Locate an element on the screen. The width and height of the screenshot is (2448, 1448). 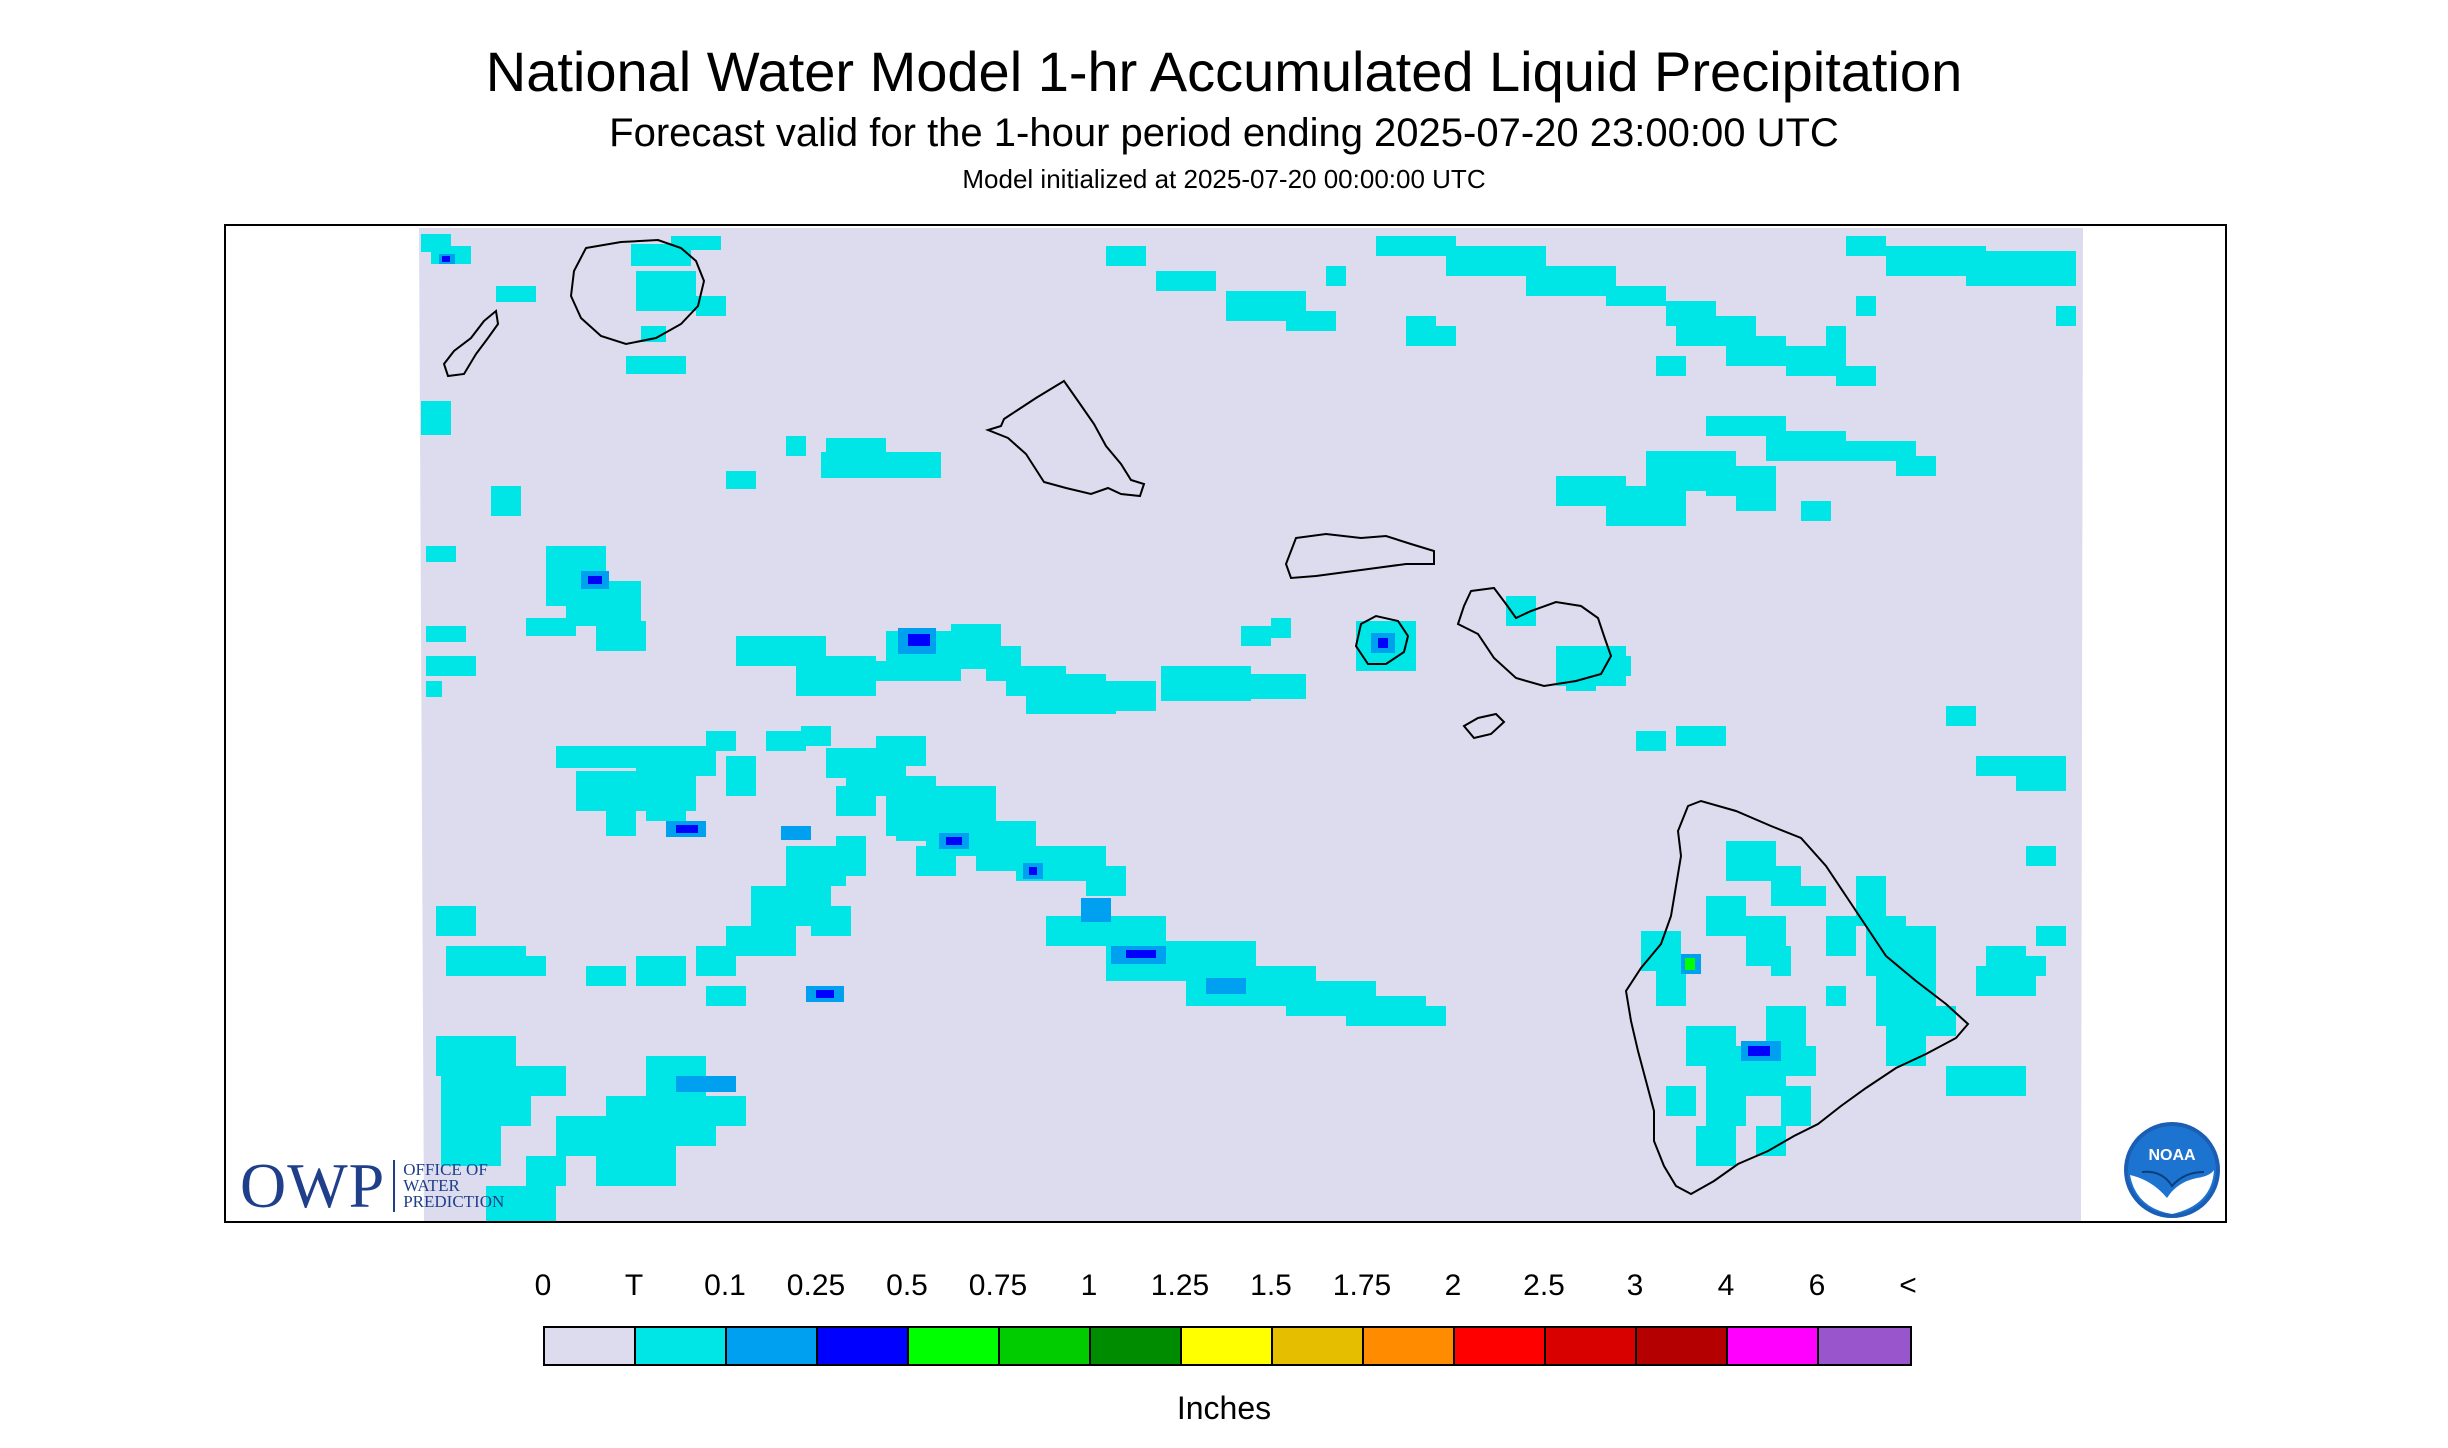
legend-tick-label: T is located at coordinates (634, 1286).